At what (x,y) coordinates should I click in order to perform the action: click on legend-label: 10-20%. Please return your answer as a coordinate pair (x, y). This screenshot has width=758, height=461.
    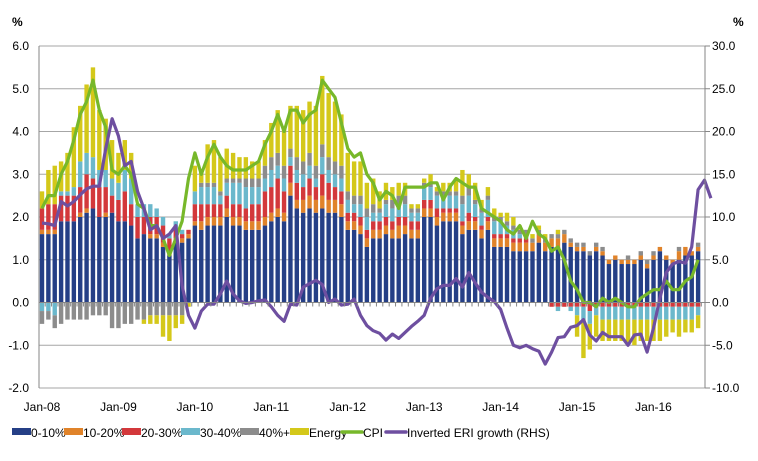
    Looking at the image, I should click on (104, 433).